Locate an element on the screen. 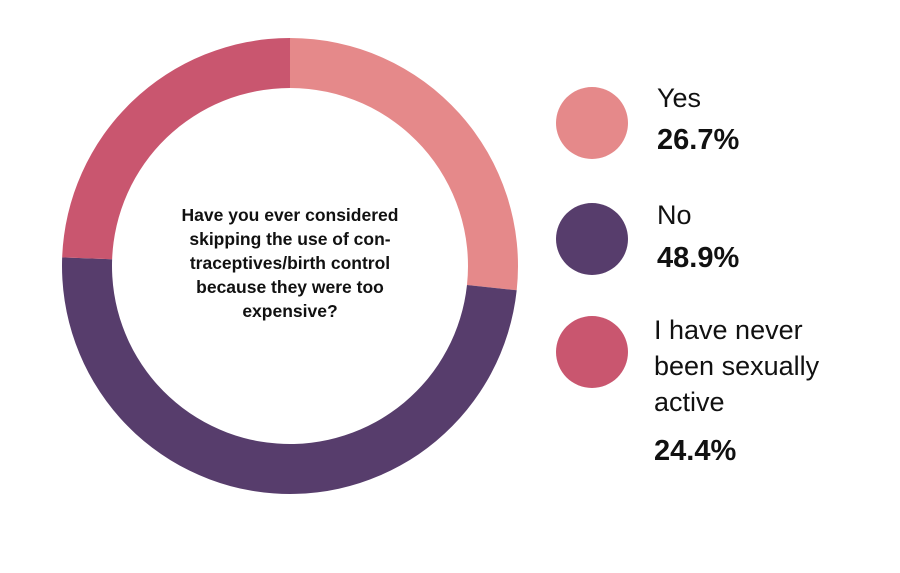 The height and width of the screenshot is (573, 900). legend-value-never-active: 24.4% is located at coordinates (695, 451).